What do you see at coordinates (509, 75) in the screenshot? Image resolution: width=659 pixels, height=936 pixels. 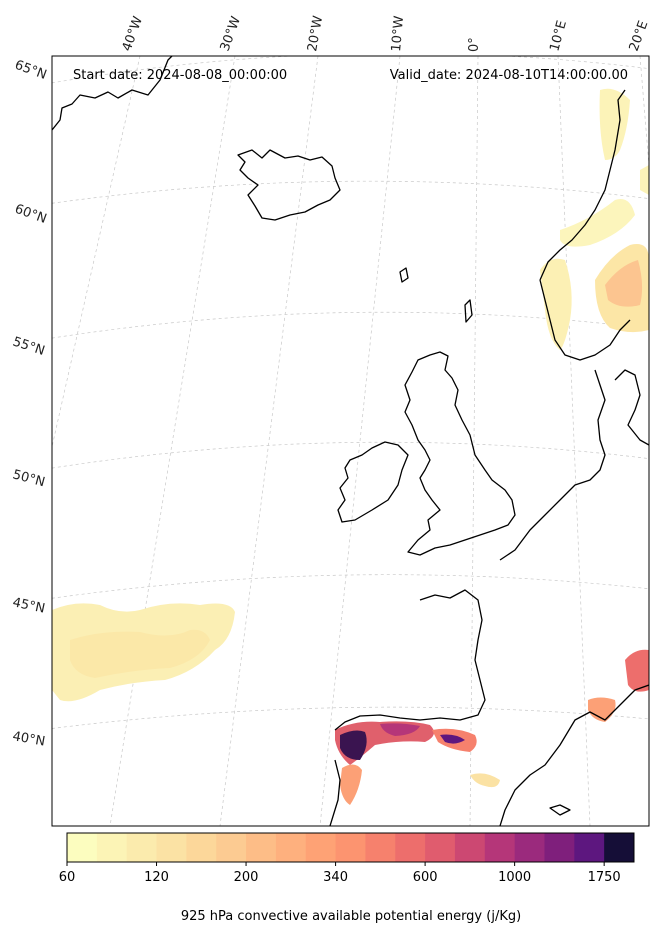 I see `valid-date-label: Valid_date: 2024-08-10T14:00:00.00` at bounding box center [509, 75].